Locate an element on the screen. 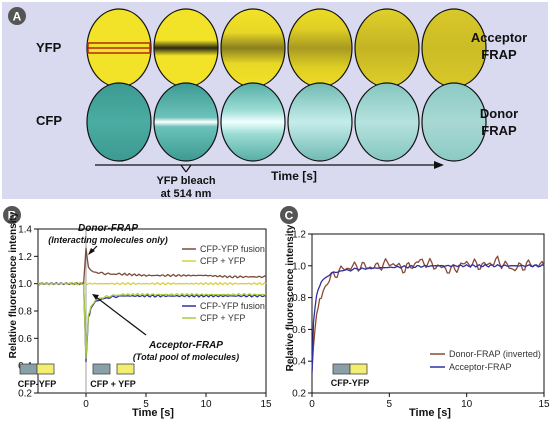  legend-bottom-fusion-label: CFP-YFP fusion is located at coordinates (232, 306).